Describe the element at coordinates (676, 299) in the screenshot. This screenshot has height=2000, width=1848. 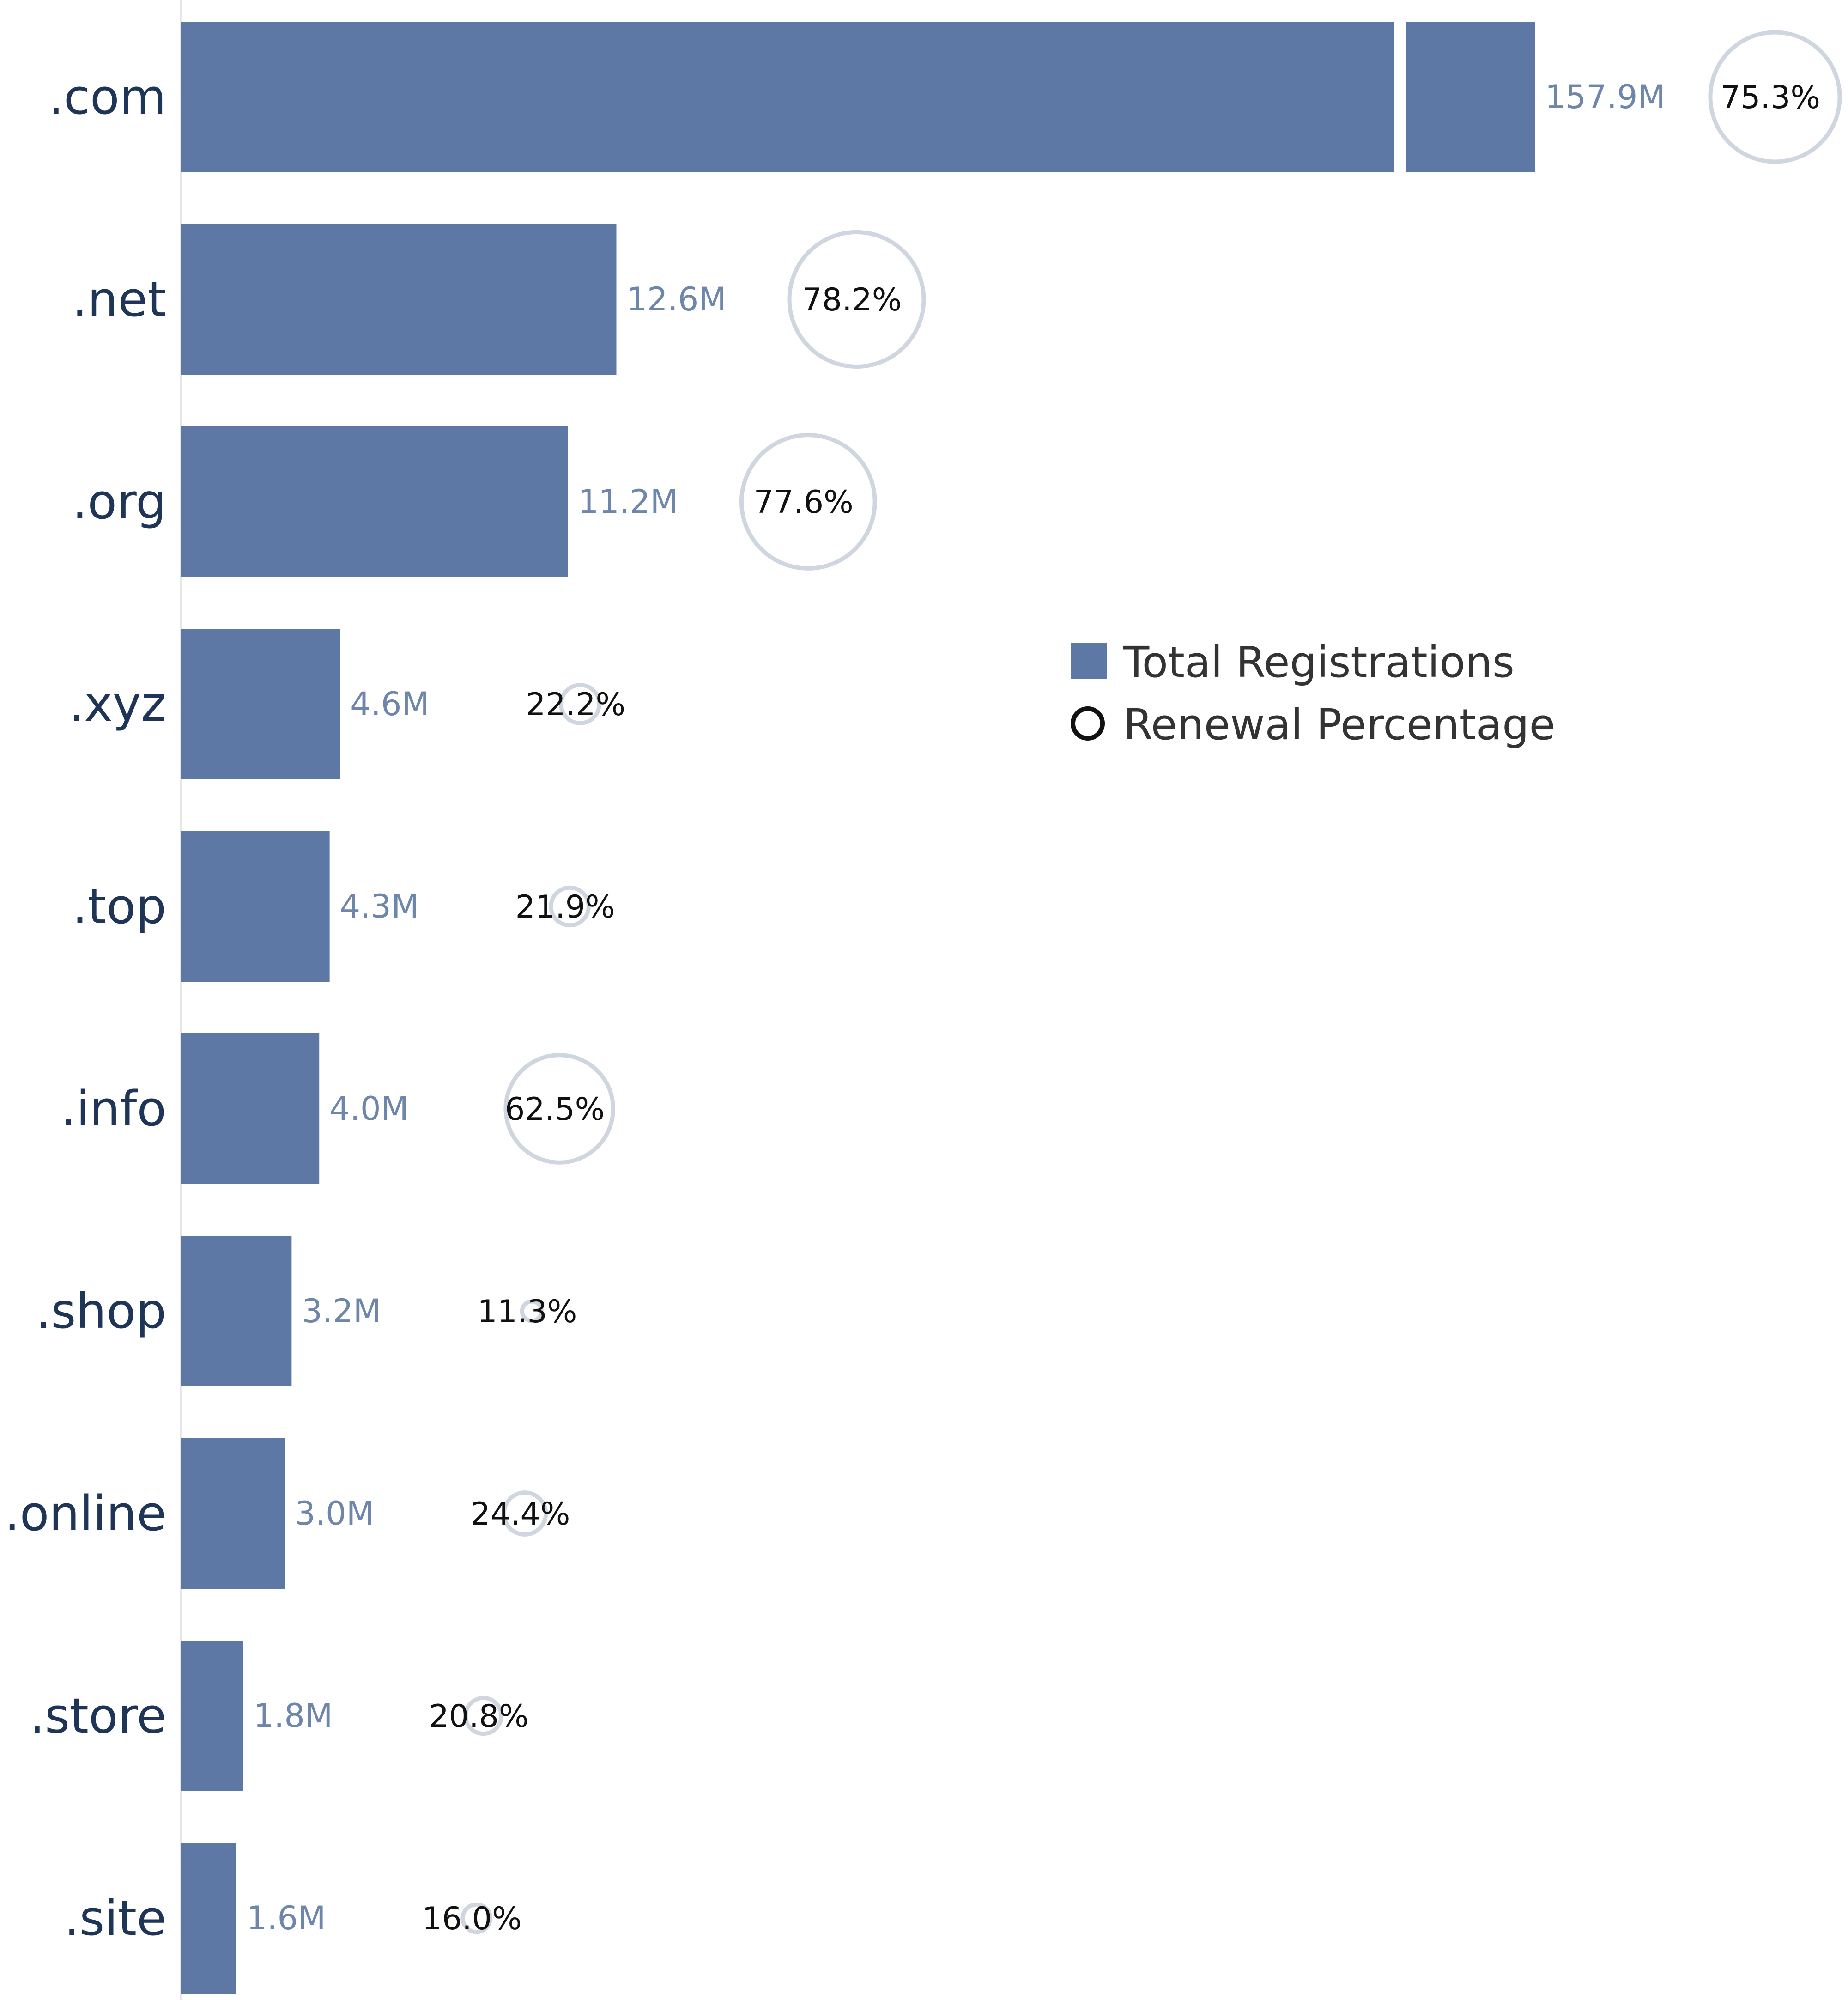
I see `value-label: 12.6M` at that location.